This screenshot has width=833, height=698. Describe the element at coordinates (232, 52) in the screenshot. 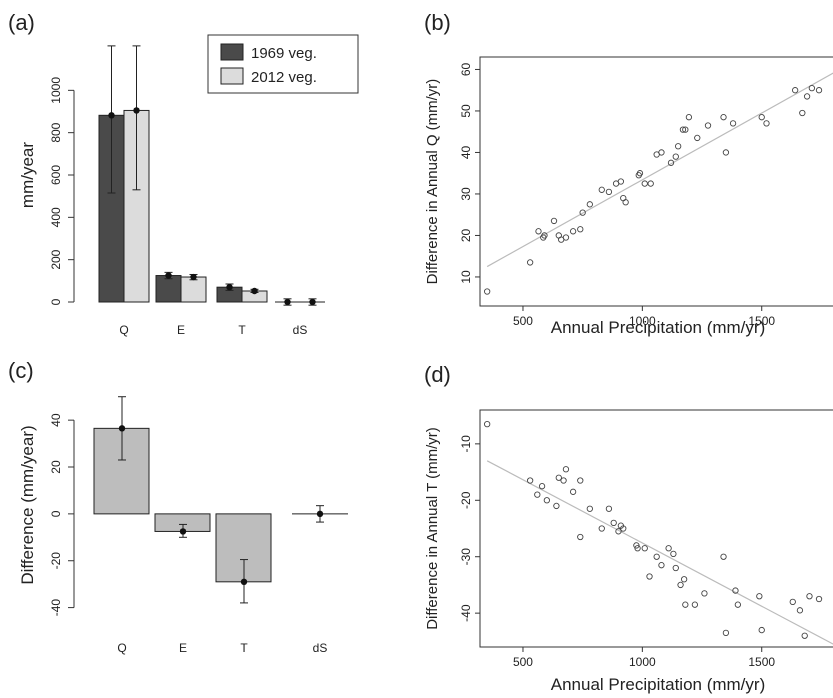

I see `legend-swatch` at that location.